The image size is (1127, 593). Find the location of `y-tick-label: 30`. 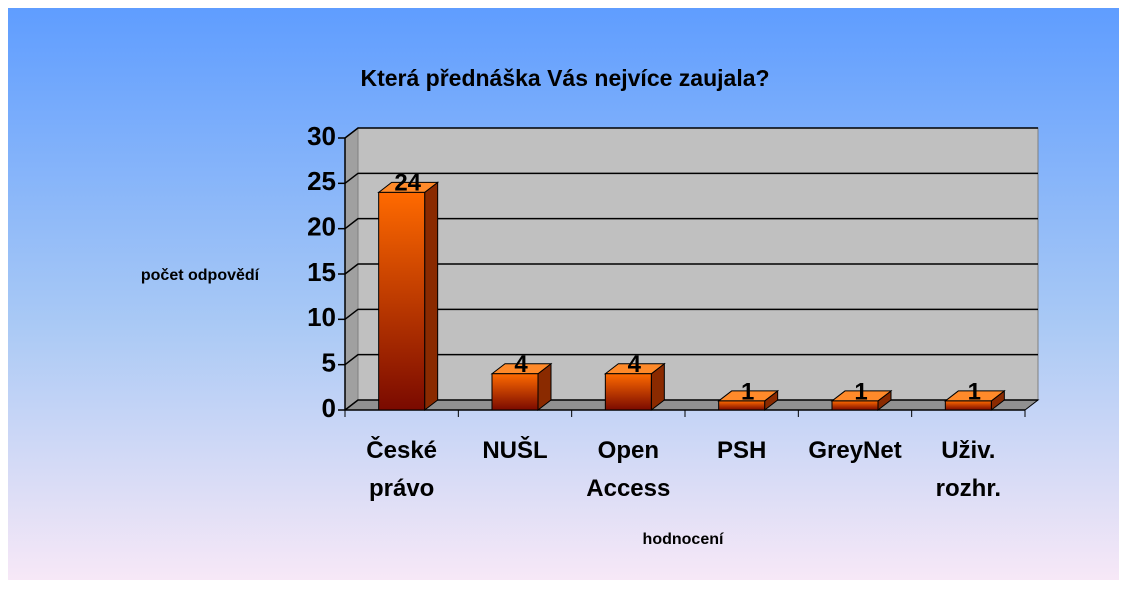

y-tick-label: 30 is located at coordinates (321, 136).